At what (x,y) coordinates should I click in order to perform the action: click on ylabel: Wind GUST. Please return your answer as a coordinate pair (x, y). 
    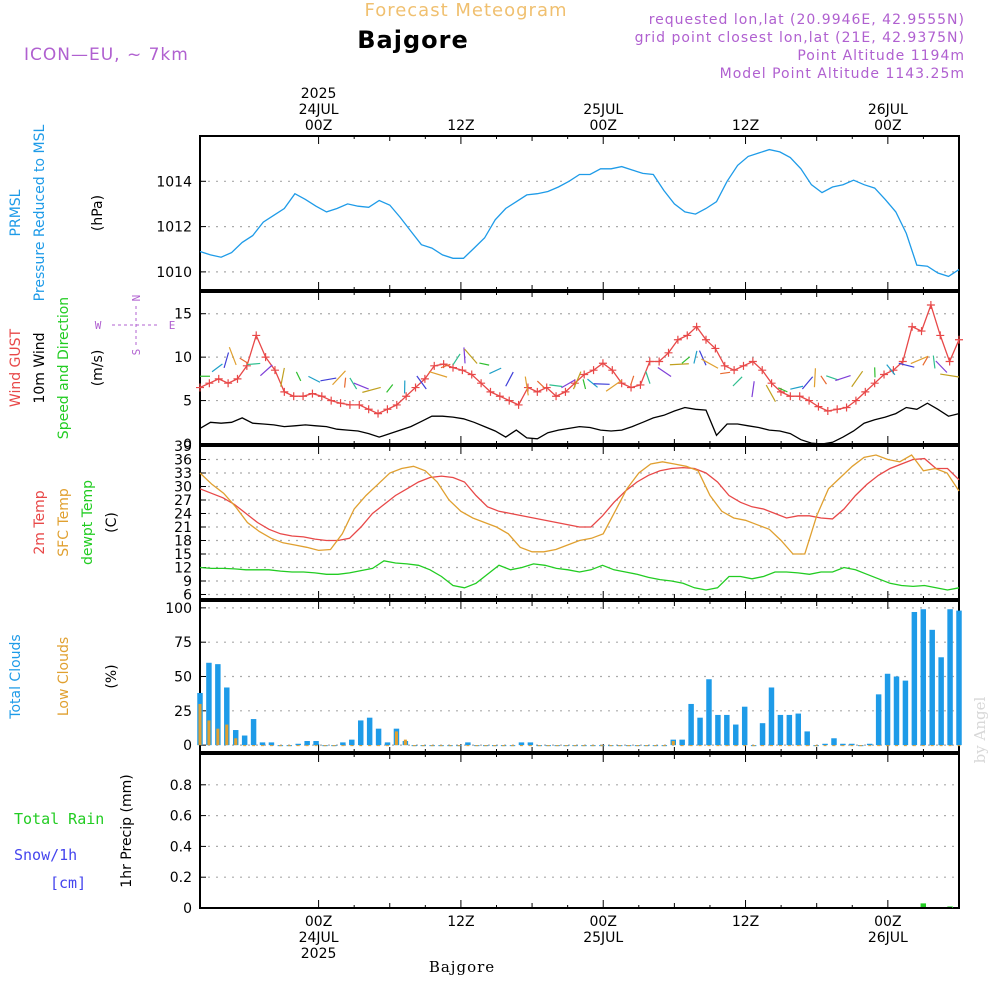
    Looking at the image, I should click on (16, 367).